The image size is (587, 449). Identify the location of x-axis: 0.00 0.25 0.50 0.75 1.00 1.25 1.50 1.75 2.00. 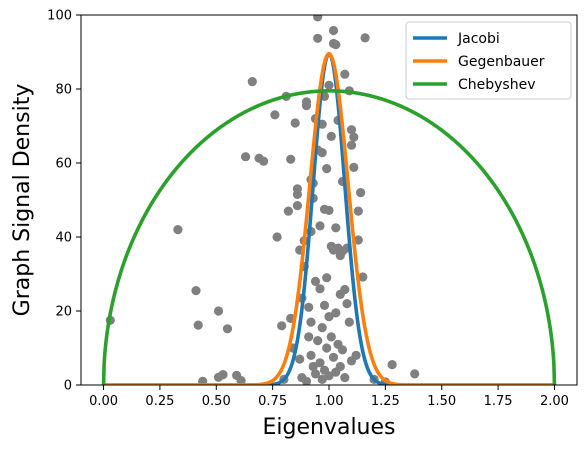
(329, 397).